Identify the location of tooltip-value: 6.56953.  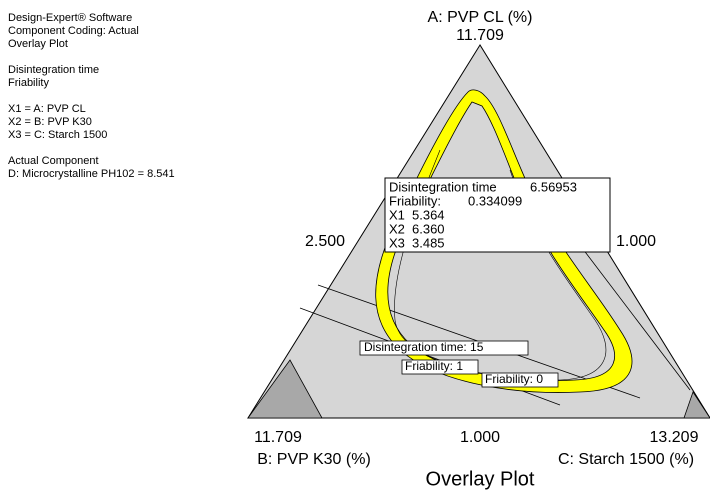
(553, 186).